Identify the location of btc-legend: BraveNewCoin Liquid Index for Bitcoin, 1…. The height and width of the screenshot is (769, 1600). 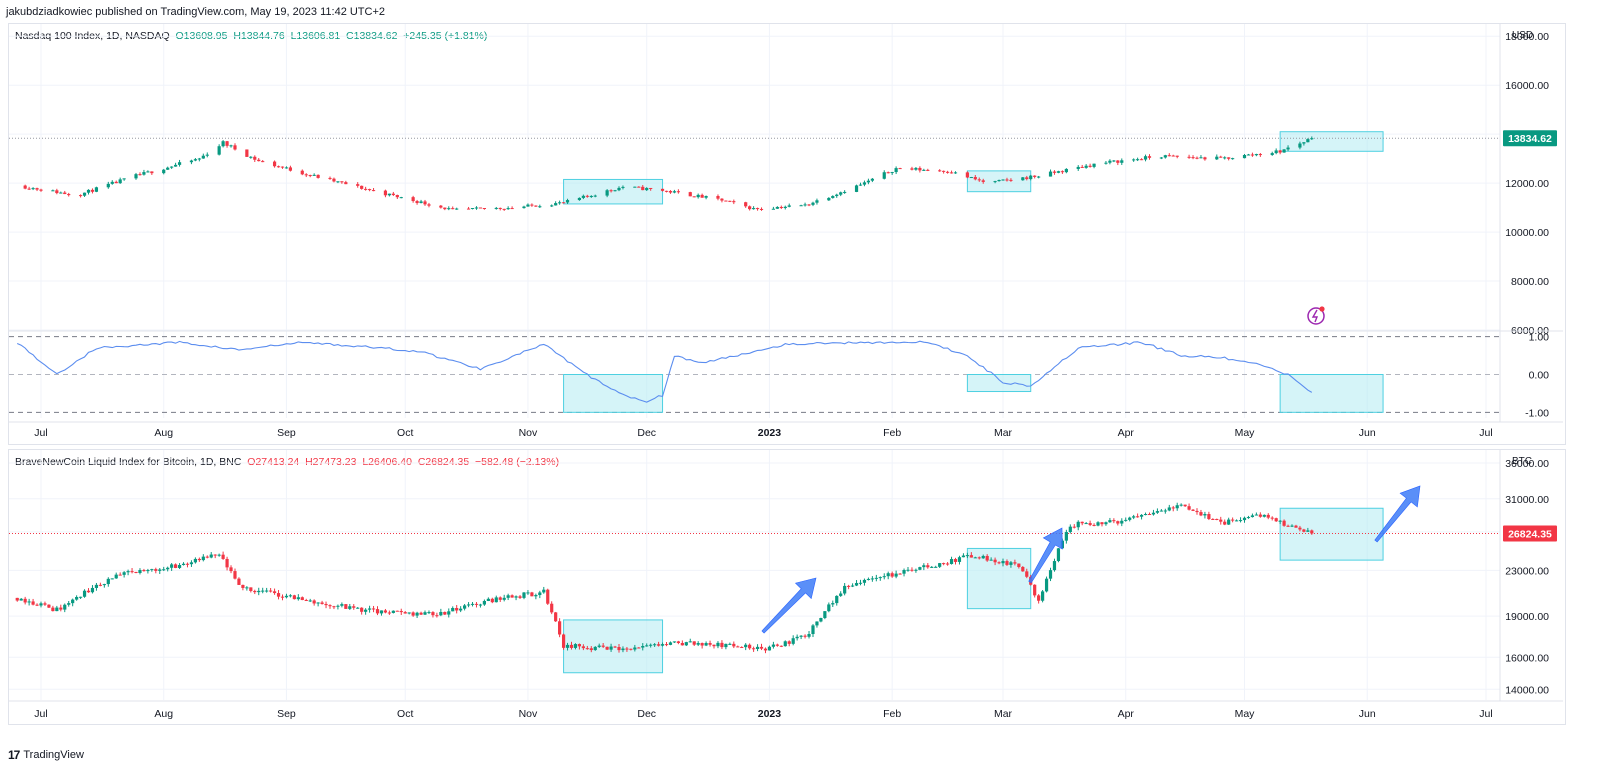
(287, 462).